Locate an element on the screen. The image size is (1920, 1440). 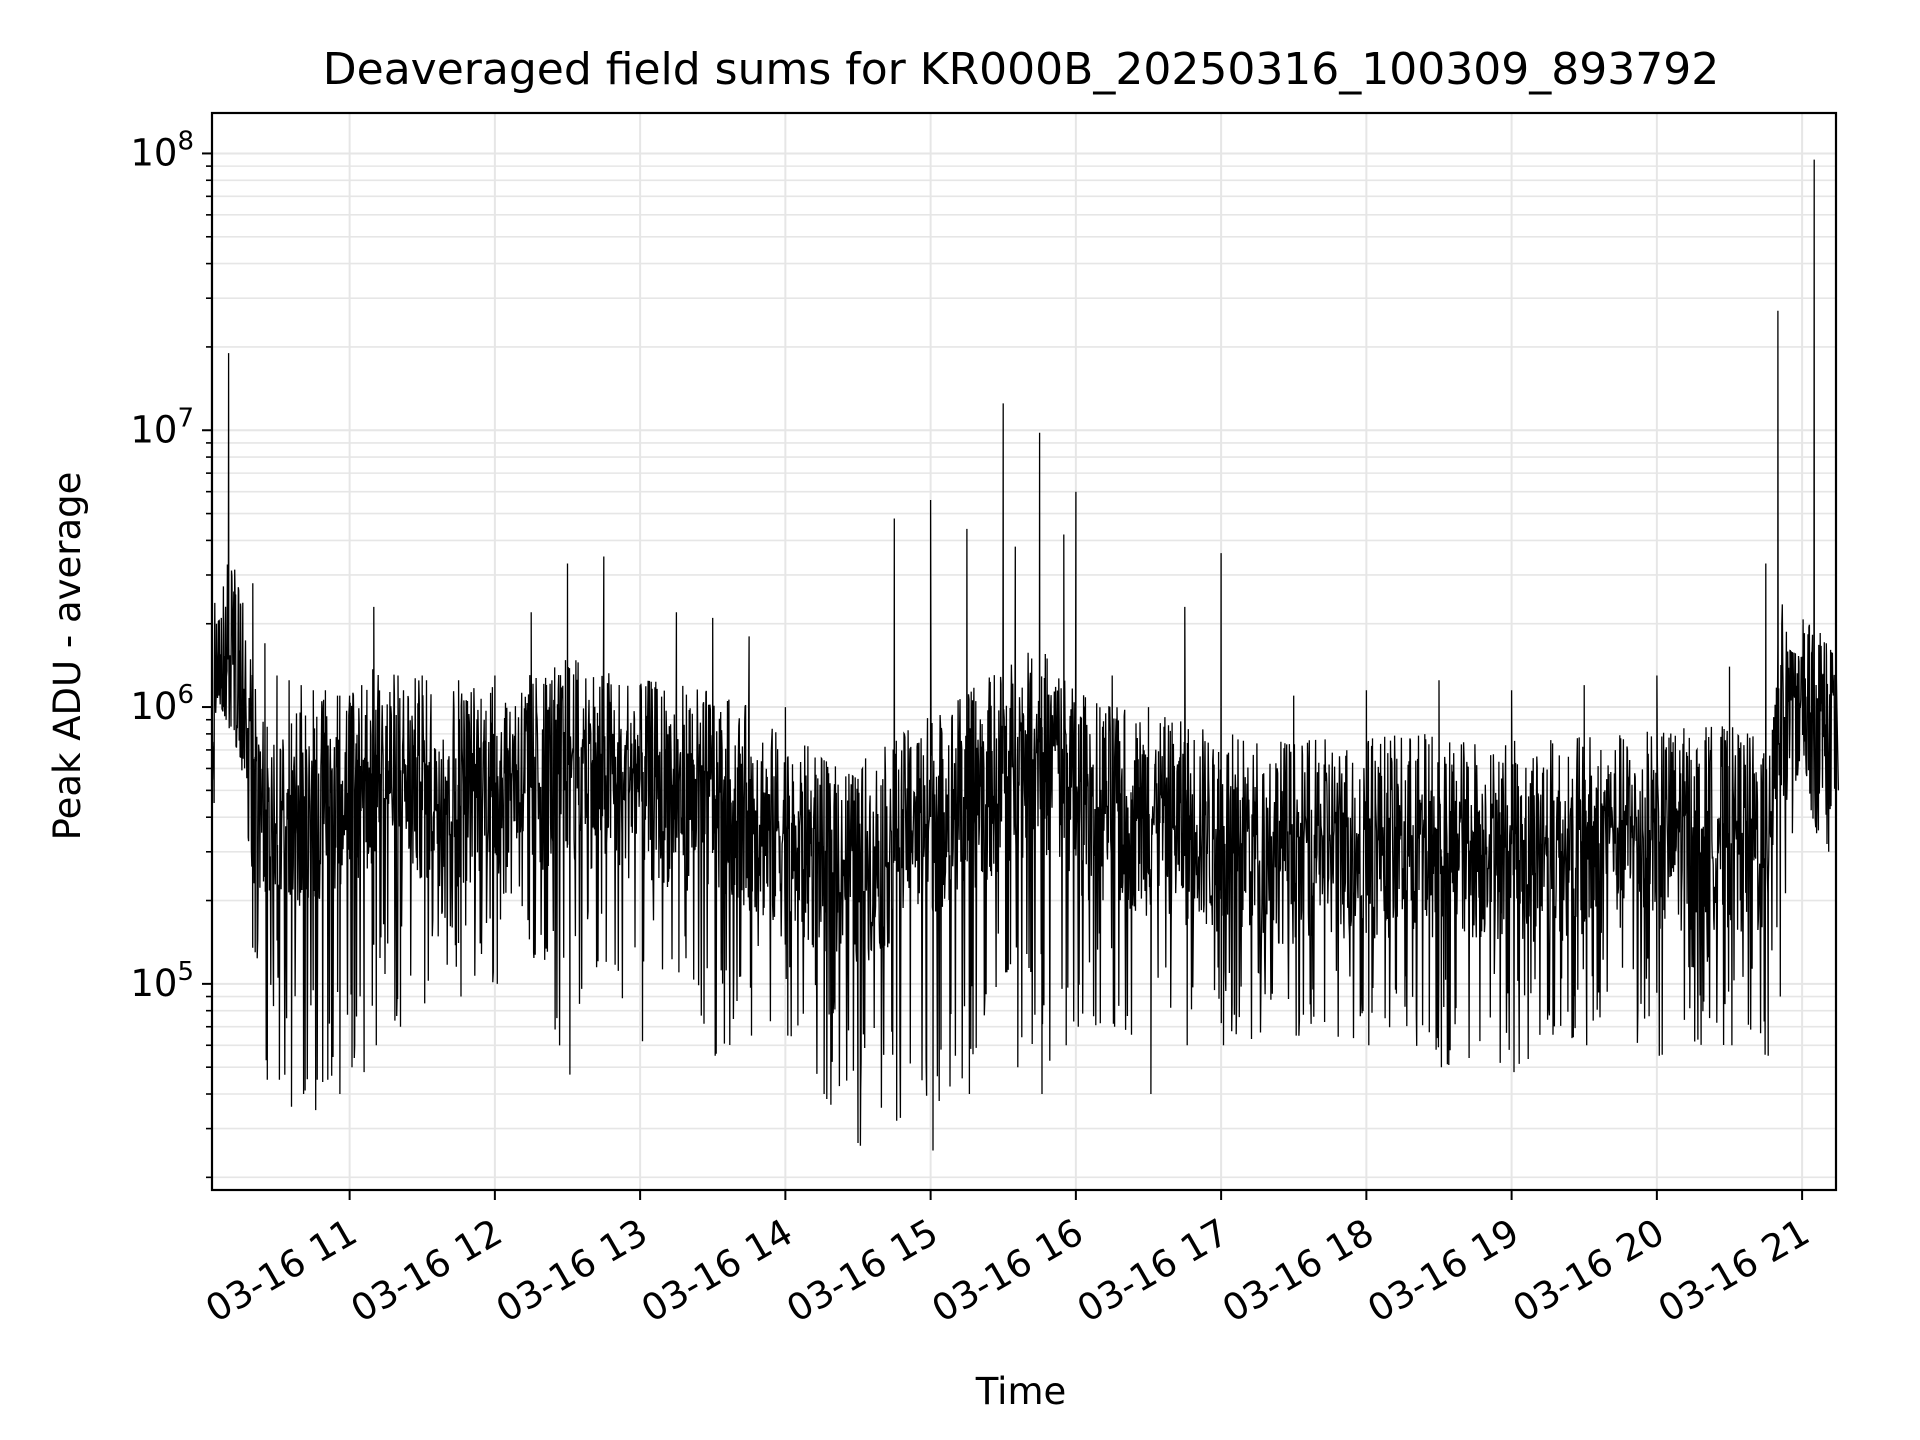
y-tick-label: 10⁶ is located at coordinates (162, 704).